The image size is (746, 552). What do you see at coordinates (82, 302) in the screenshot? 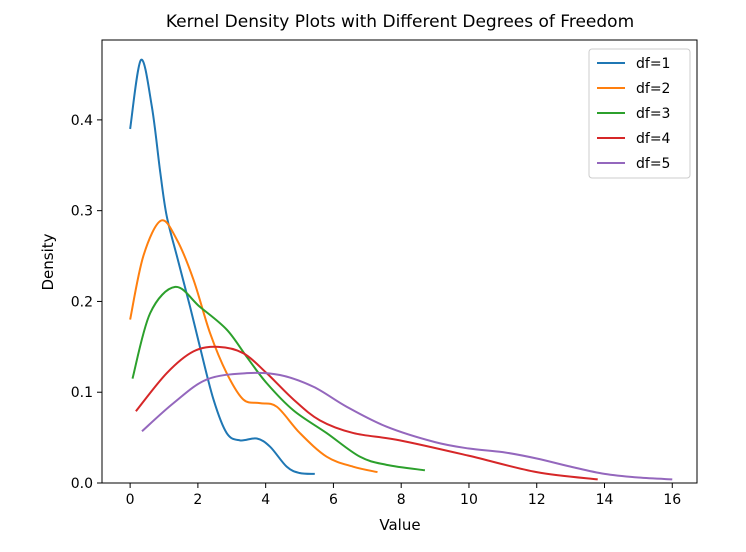
I see `y-tick-label: 0.2` at bounding box center [82, 302].